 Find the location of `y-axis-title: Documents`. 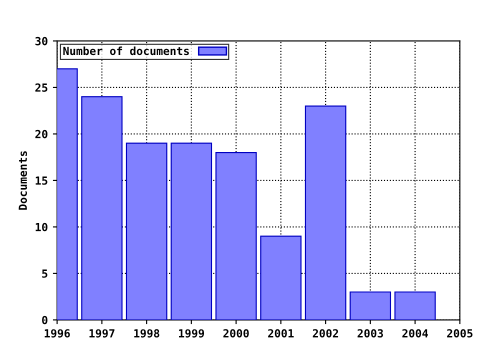

y-axis-title: Documents is located at coordinates (23, 180).